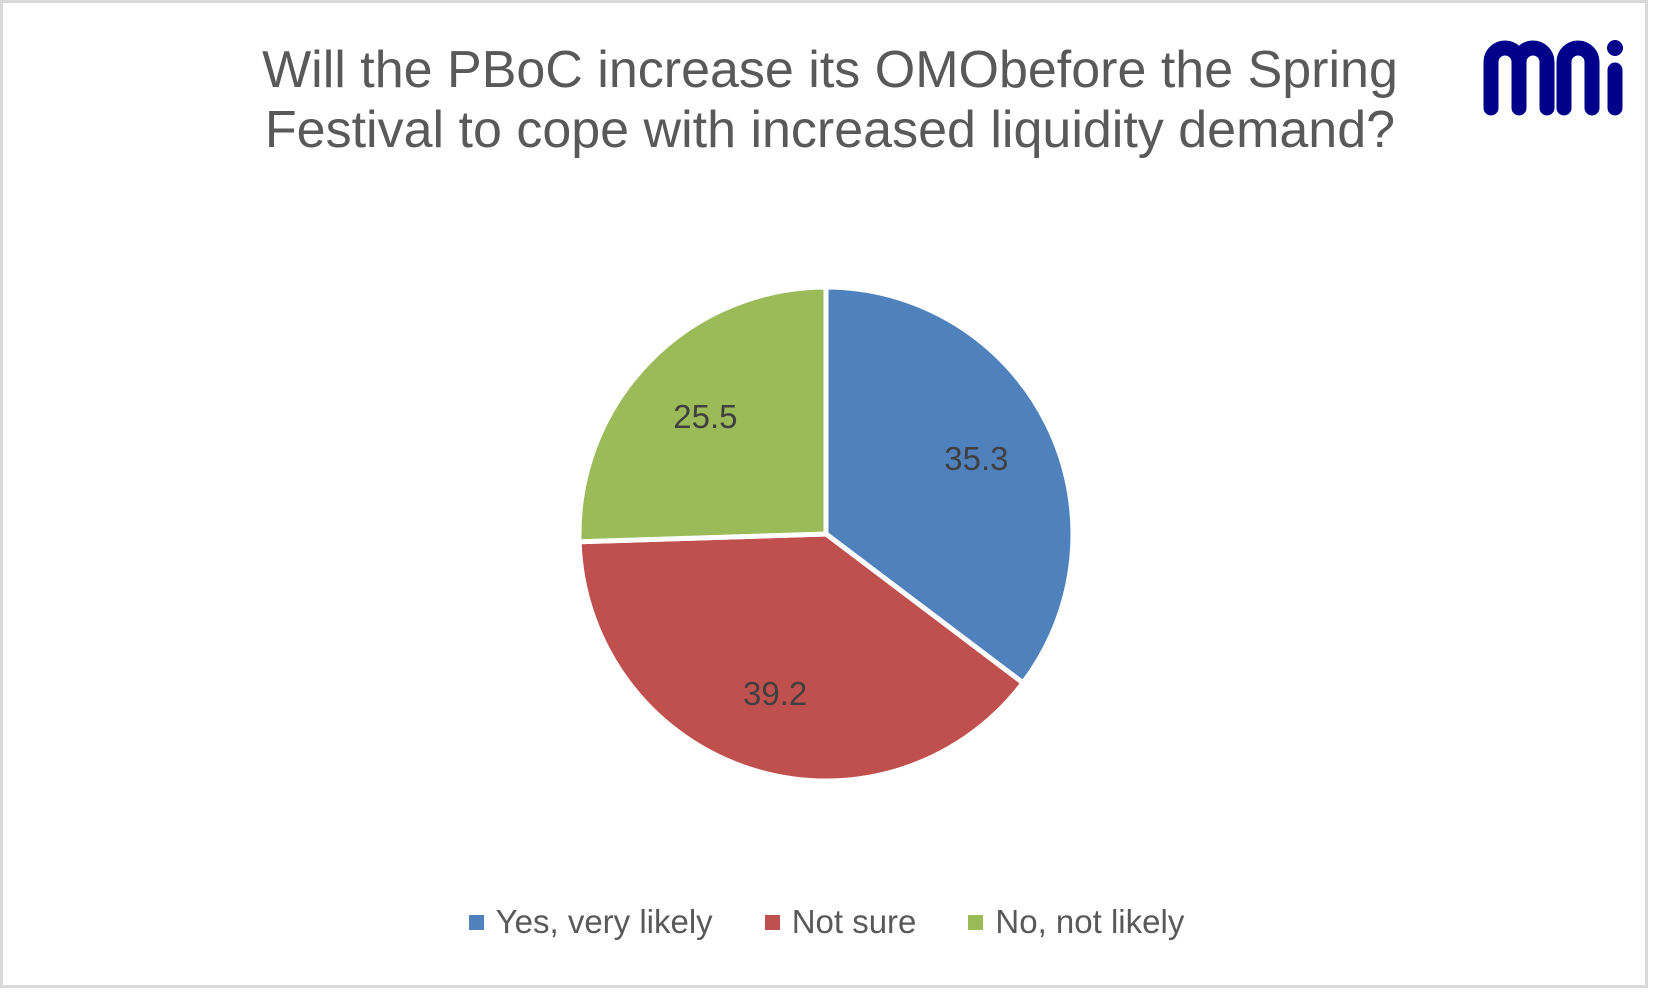  What do you see at coordinates (1553, 78) in the screenshot?
I see `mni-logo` at bounding box center [1553, 78].